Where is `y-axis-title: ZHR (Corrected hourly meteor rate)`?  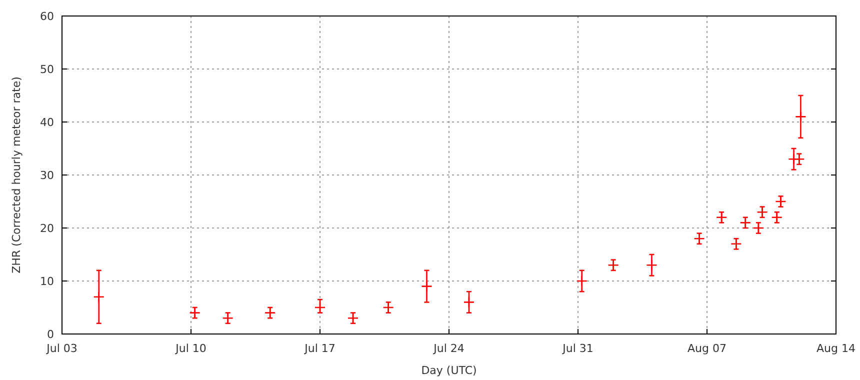 y-axis-title: ZHR (Corrected hourly meteor rate) is located at coordinates (16, 175).